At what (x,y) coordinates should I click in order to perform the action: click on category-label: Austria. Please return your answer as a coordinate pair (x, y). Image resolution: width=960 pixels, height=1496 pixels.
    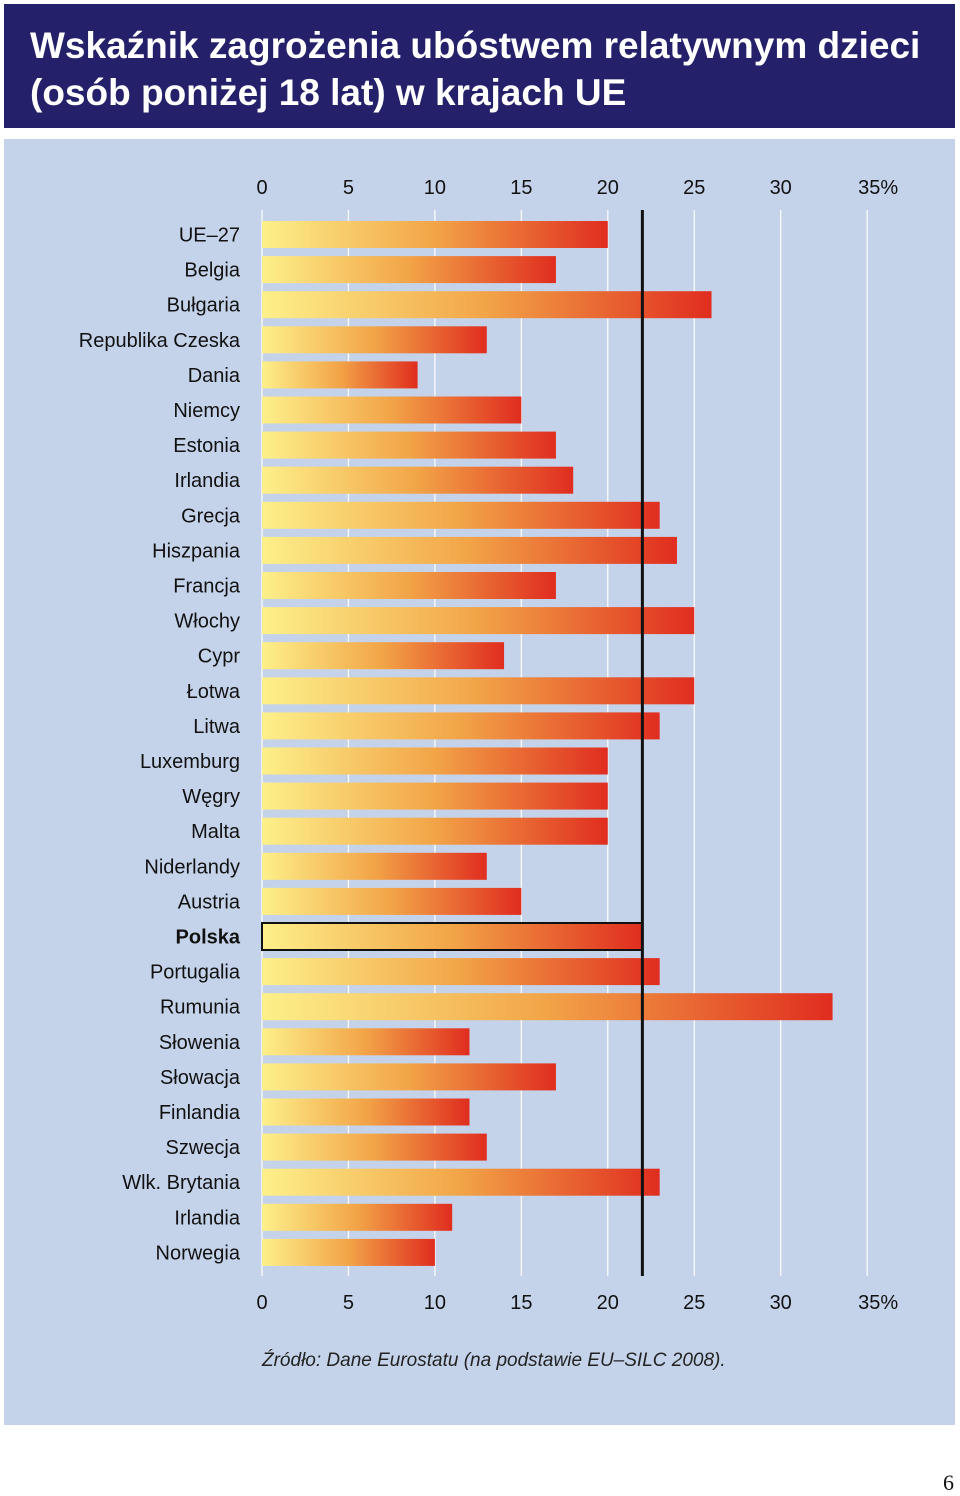
    Looking at the image, I should click on (209, 902).